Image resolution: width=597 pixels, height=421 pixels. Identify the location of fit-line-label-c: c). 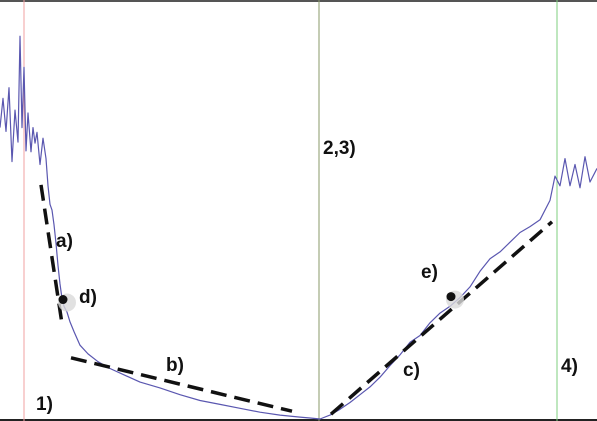
(411, 370).